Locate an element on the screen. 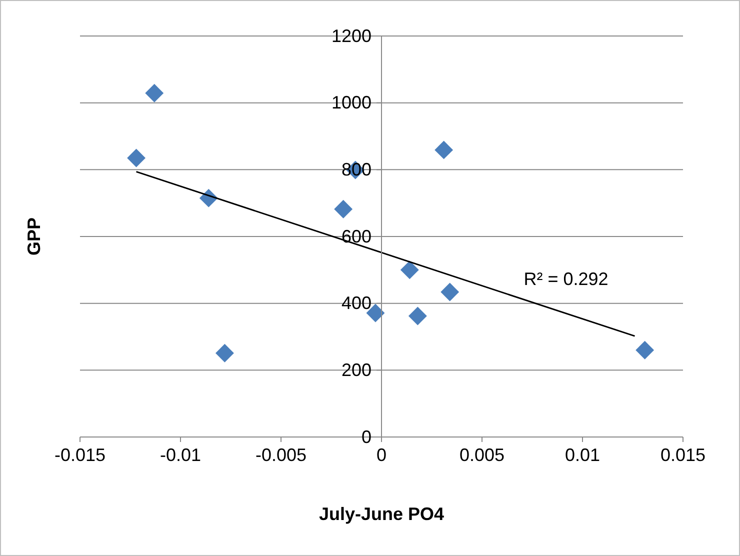 The width and height of the screenshot is (740, 556). x-tick-label: -0.015 is located at coordinates (80, 455).